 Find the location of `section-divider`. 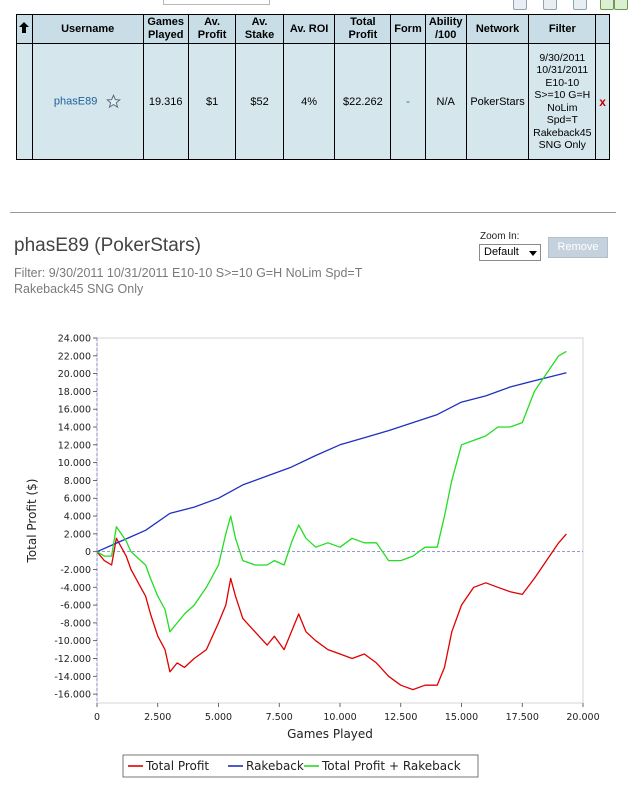

section-divider is located at coordinates (313, 212).